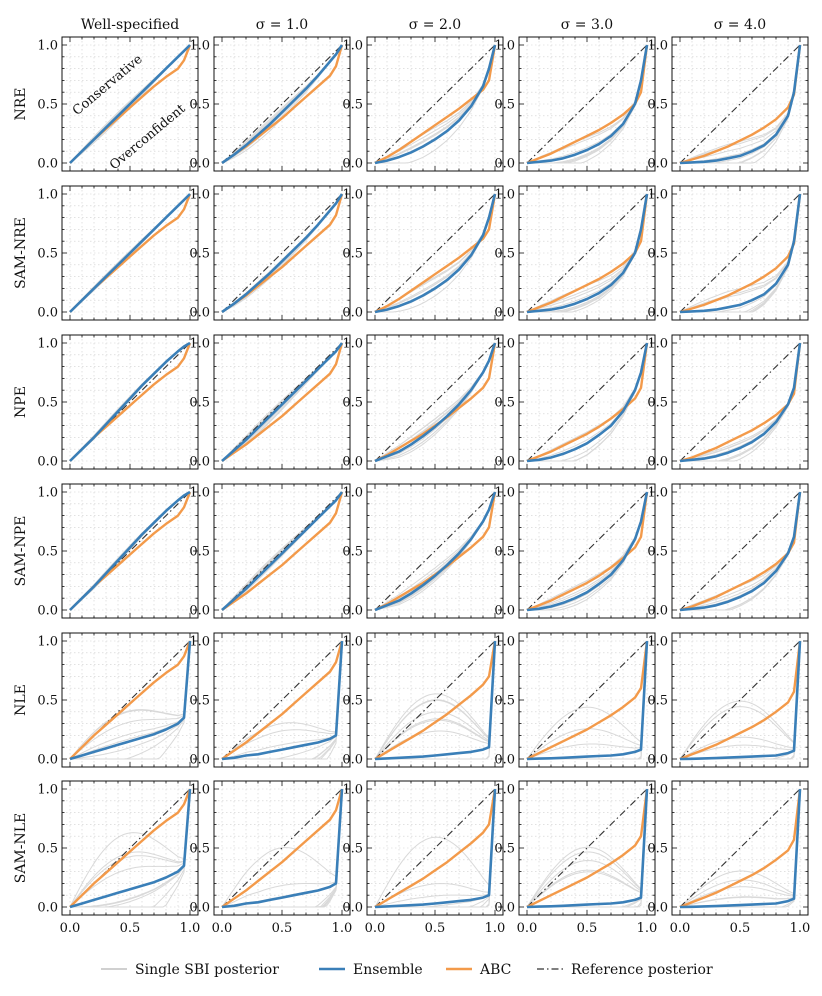  Describe the element at coordinates (435, 25) in the screenshot. I see `column-title: σ = 2.0` at that location.